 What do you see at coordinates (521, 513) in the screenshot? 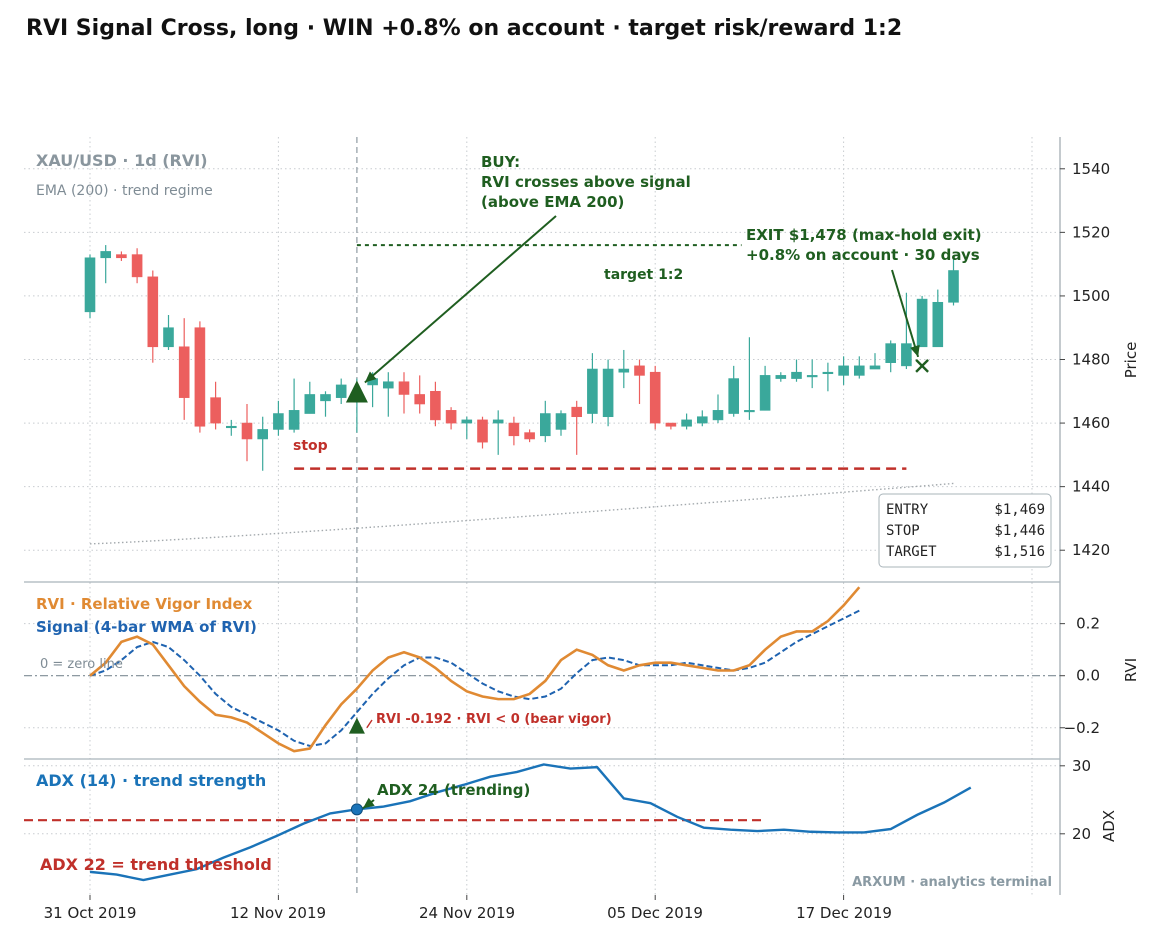
I see `ema-200-line` at bounding box center [521, 513].